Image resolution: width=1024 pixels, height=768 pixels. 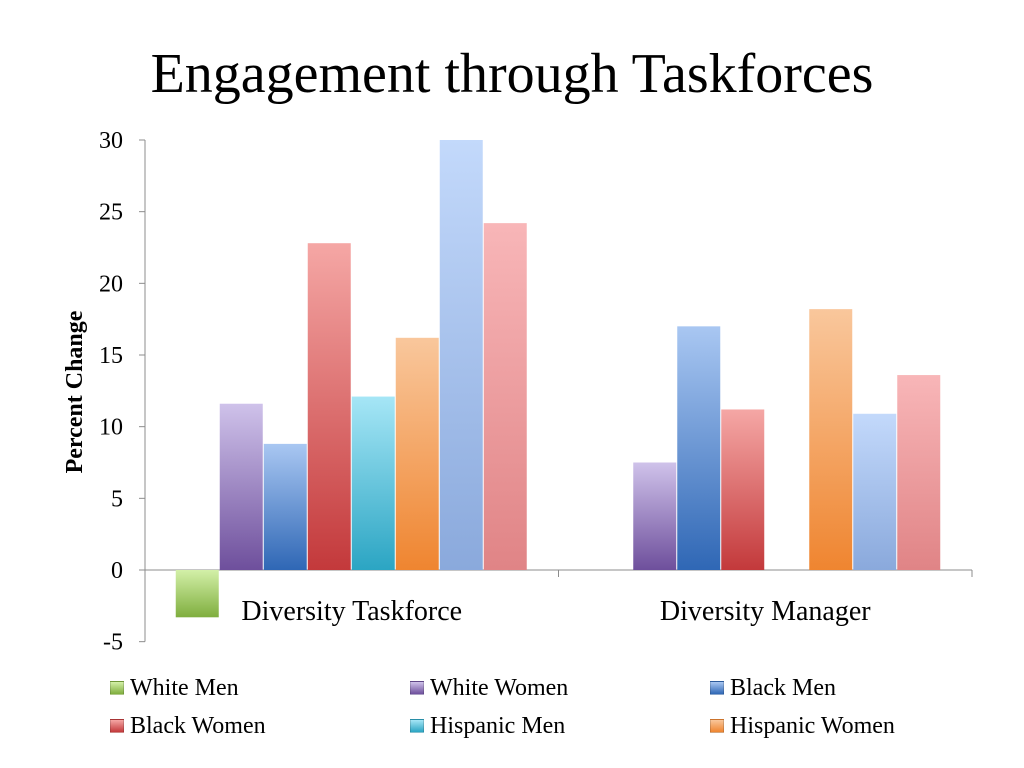 What do you see at coordinates (351, 611) in the screenshot?
I see `x-tick-label: Diversity Taskforce` at bounding box center [351, 611].